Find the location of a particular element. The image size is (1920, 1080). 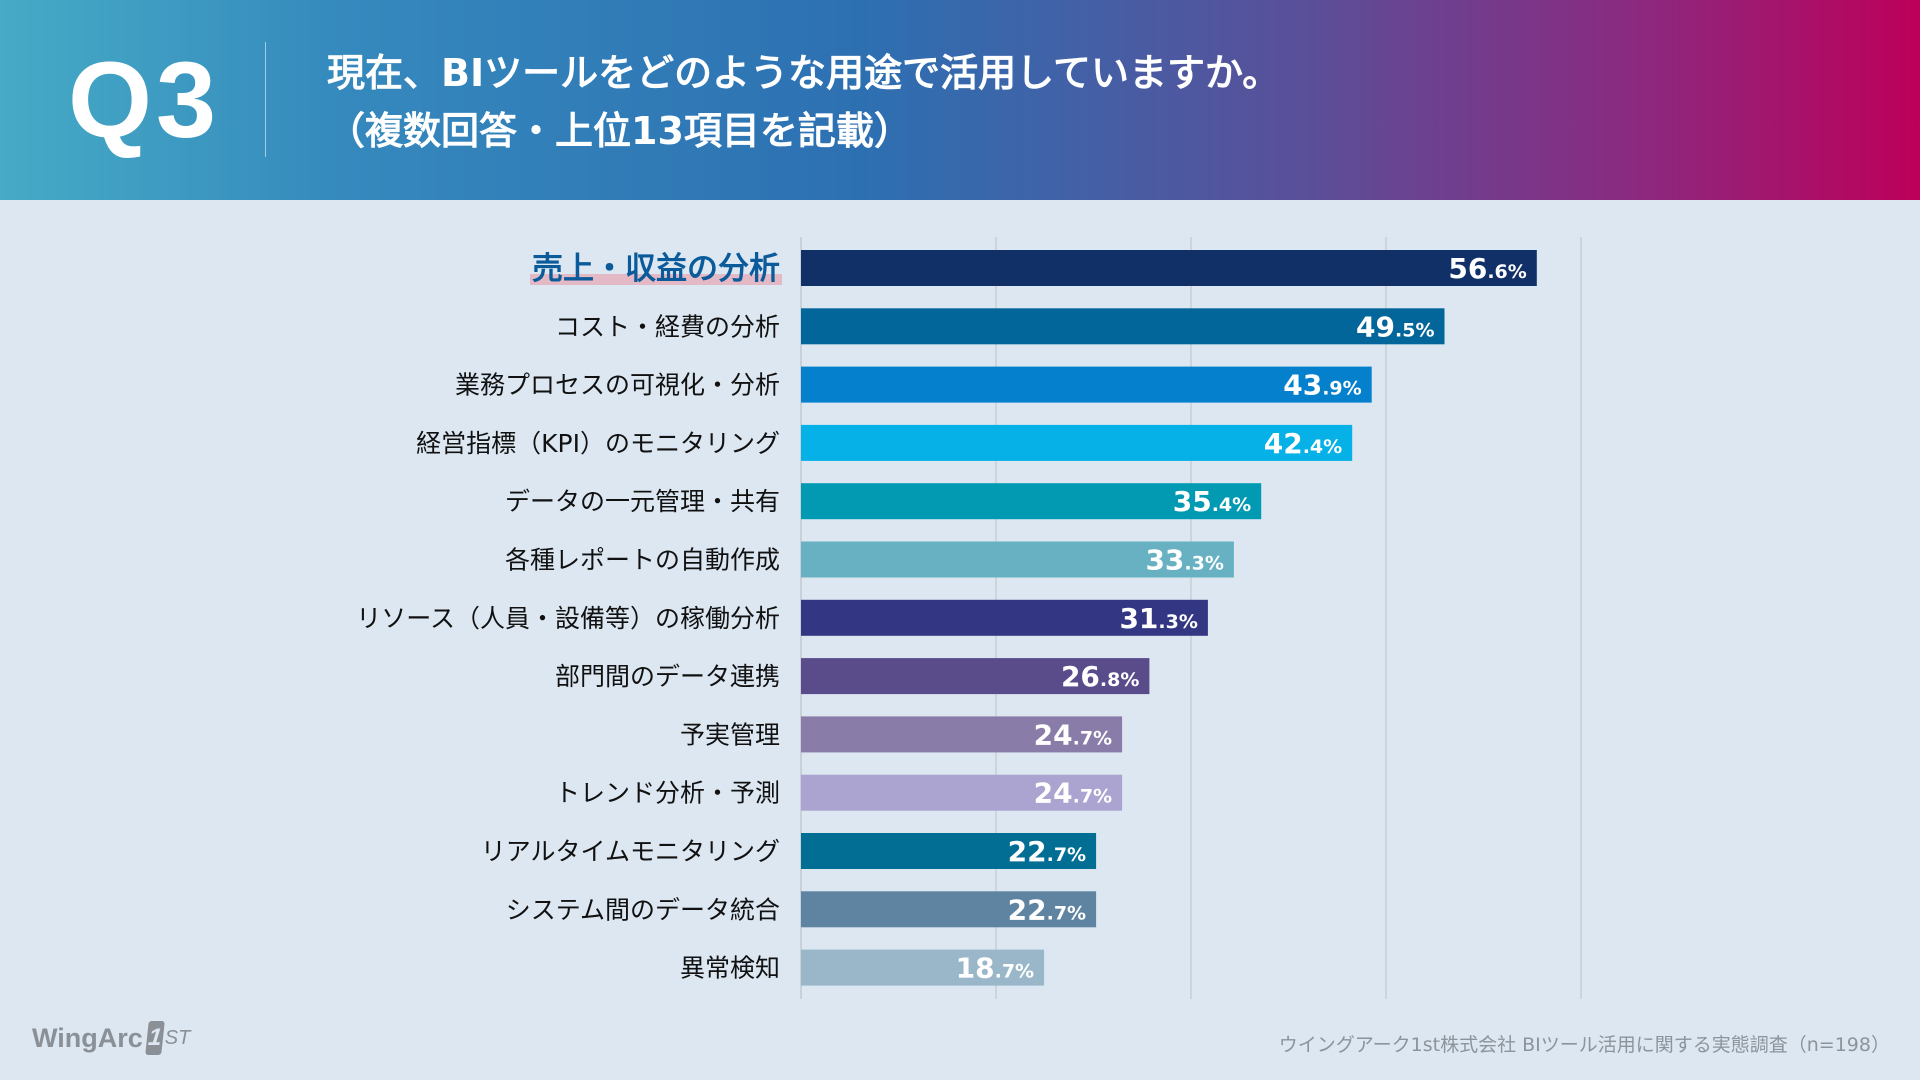

value-label: 26.8% is located at coordinates (1100, 676).